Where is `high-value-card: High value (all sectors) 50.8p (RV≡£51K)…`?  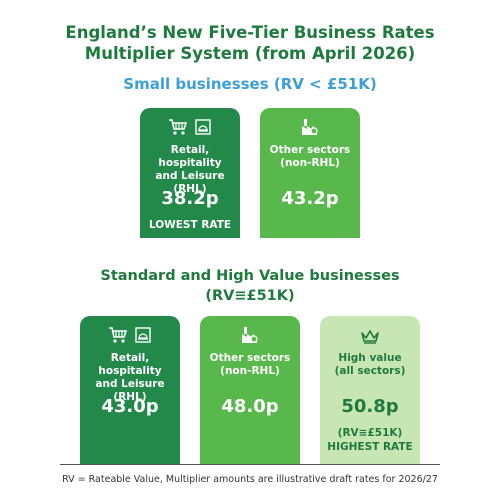
high-value-card: High value (all sectors) 50.8p (RV≡£51K)… is located at coordinates (370, 390).